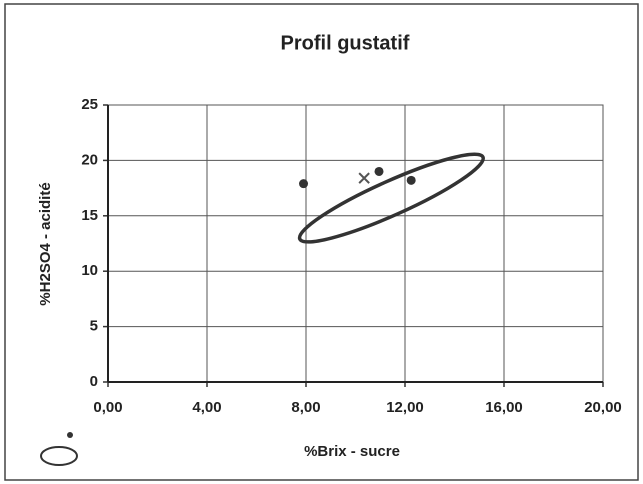  What do you see at coordinates (45, 243) in the screenshot?
I see `y-axis-title: %H2SO4 - acidité` at bounding box center [45, 243].